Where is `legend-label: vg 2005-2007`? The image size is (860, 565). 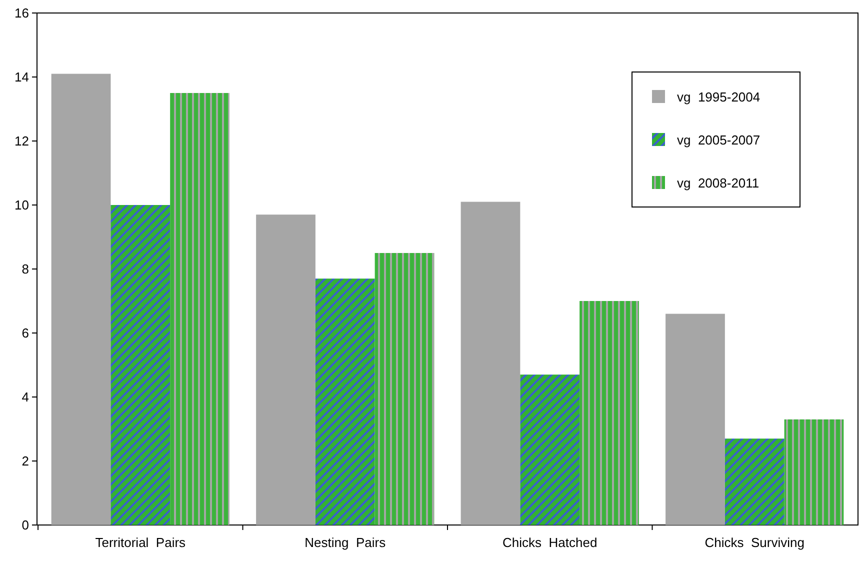 legend-label: vg 2005-2007 is located at coordinates (718, 140).